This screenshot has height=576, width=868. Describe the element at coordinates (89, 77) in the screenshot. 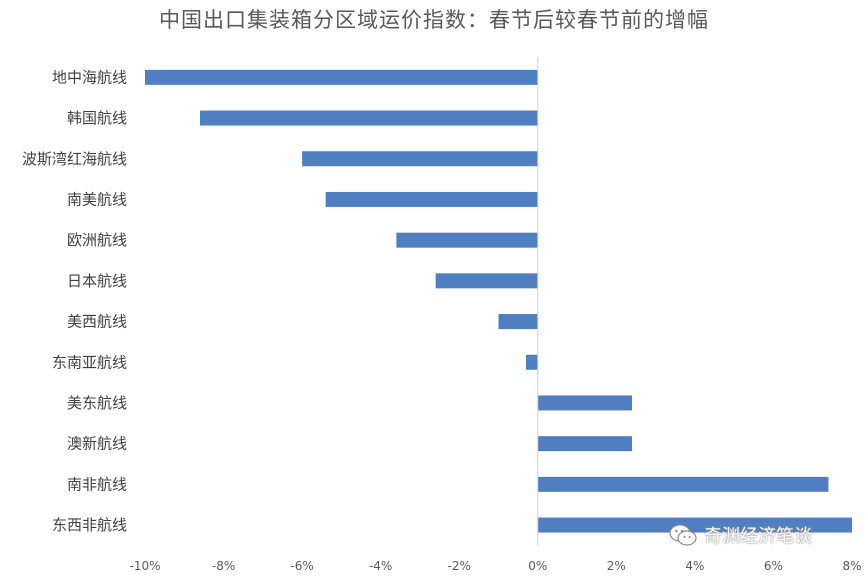

I see `category-label: 地中海航线` at that location.